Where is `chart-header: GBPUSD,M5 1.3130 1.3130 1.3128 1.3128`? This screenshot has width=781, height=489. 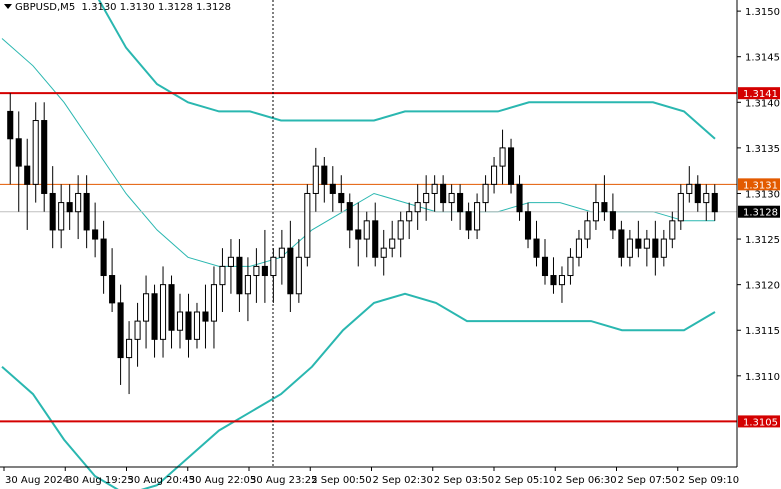 chart-header: GBPUSD,M5 1.3130 1.3130 1.3128 1.3128 is located at coordinates (117, 7).